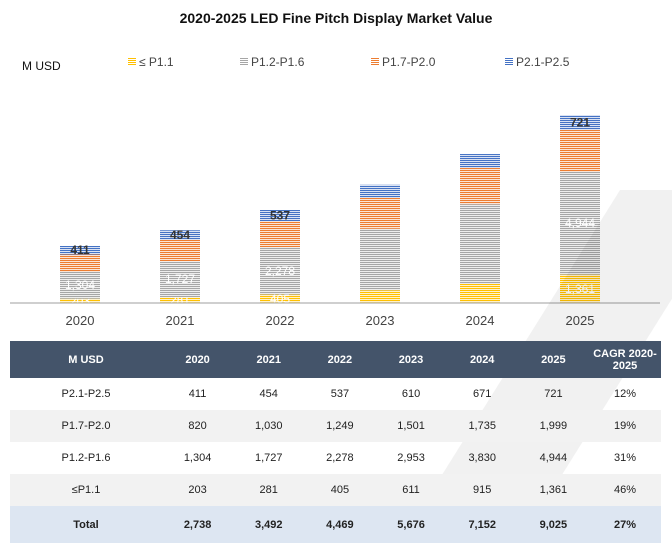  I want to click on table-cell: 4,469, so click(340, 524).